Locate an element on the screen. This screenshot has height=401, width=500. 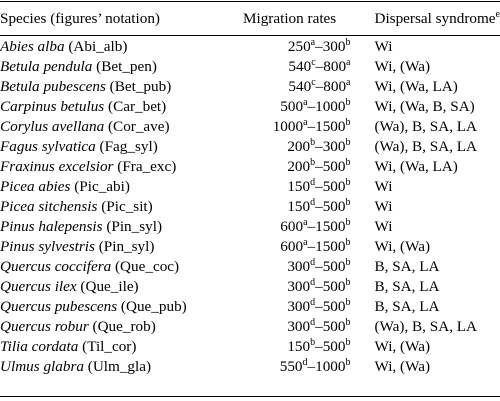
species-notation-code: (Pic_abi) is located at coordinates (102, 186).